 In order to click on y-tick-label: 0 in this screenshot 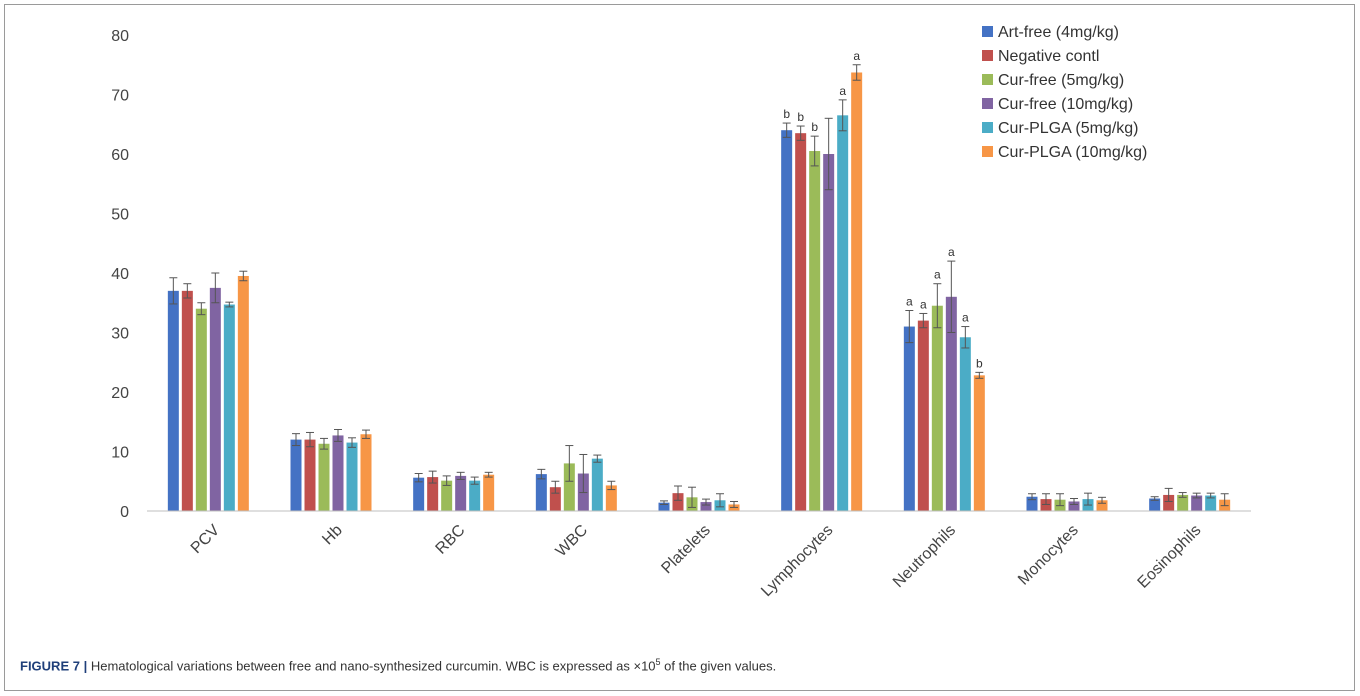, I will do `click(124, 512)`.